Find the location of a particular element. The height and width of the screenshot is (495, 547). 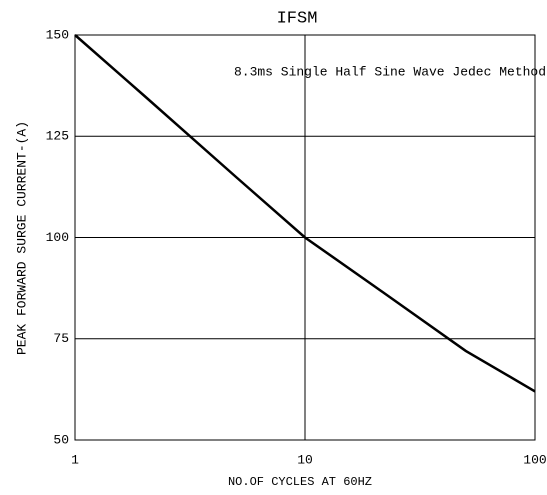

y-tick-label: 150 is located at coordinates (57, 34).